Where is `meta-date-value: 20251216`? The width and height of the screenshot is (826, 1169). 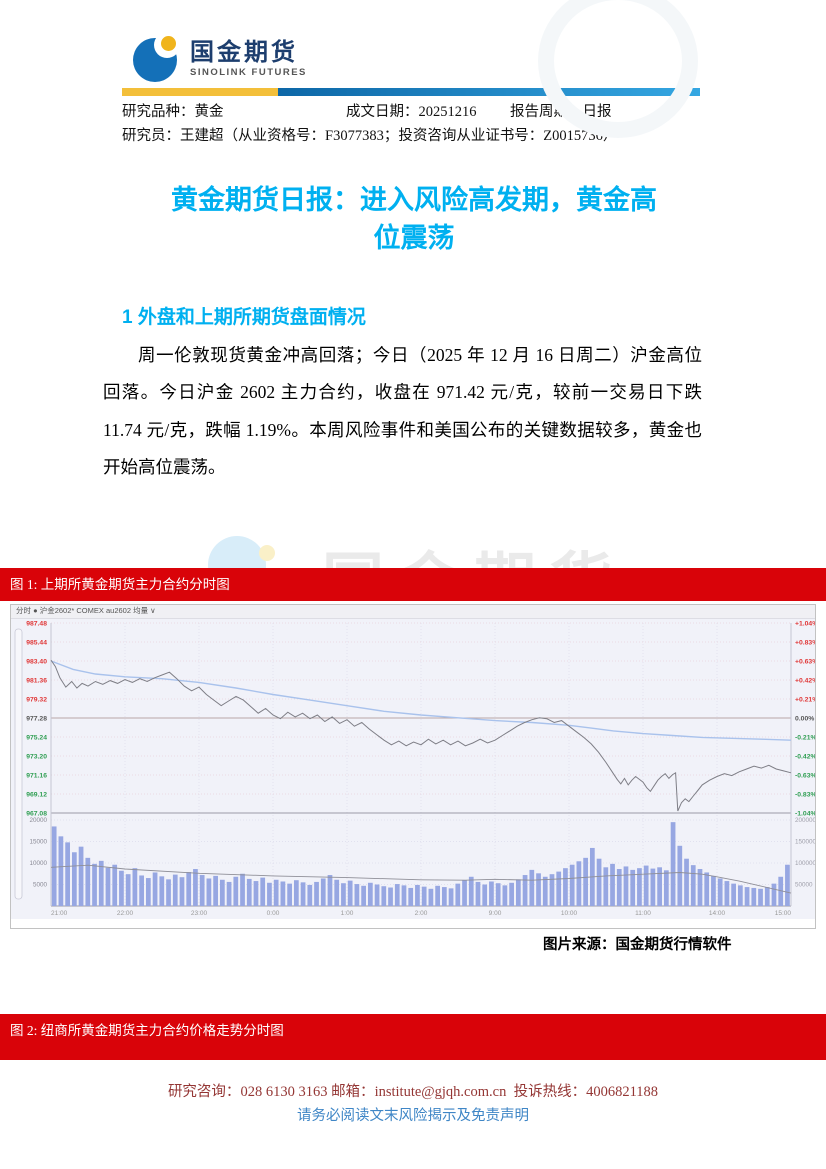
meta-date-value: 20251216 is located at coordinates (447, 112).